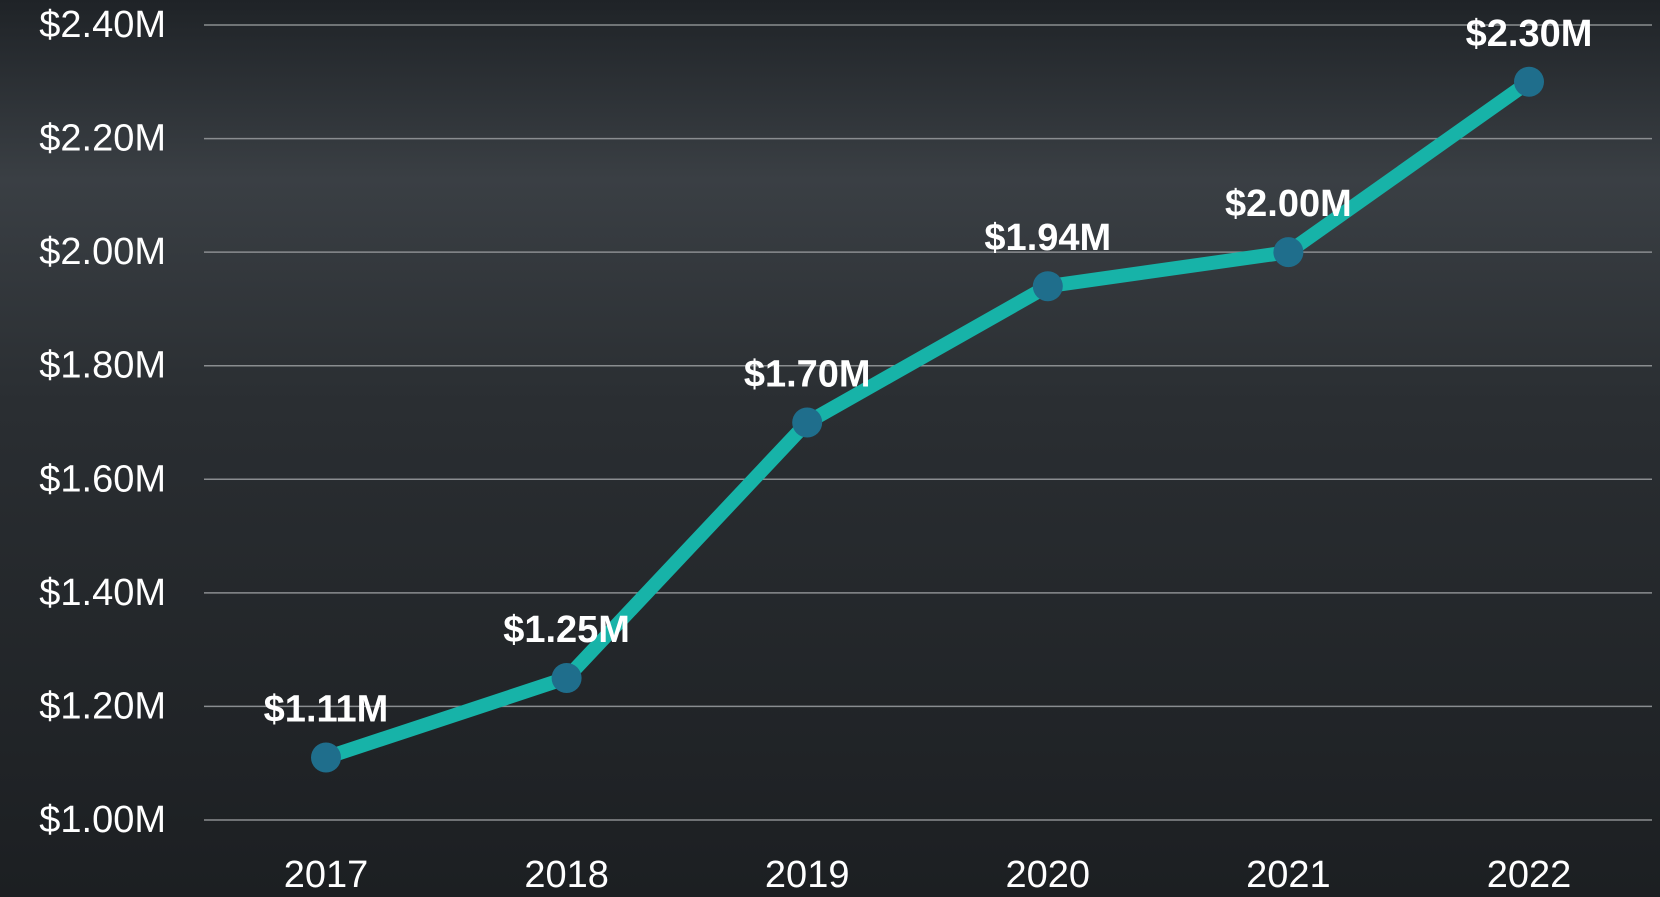 This screenshot has width=1660, height=897. I want to click on data-label: $1.11M, so click(326, 710).